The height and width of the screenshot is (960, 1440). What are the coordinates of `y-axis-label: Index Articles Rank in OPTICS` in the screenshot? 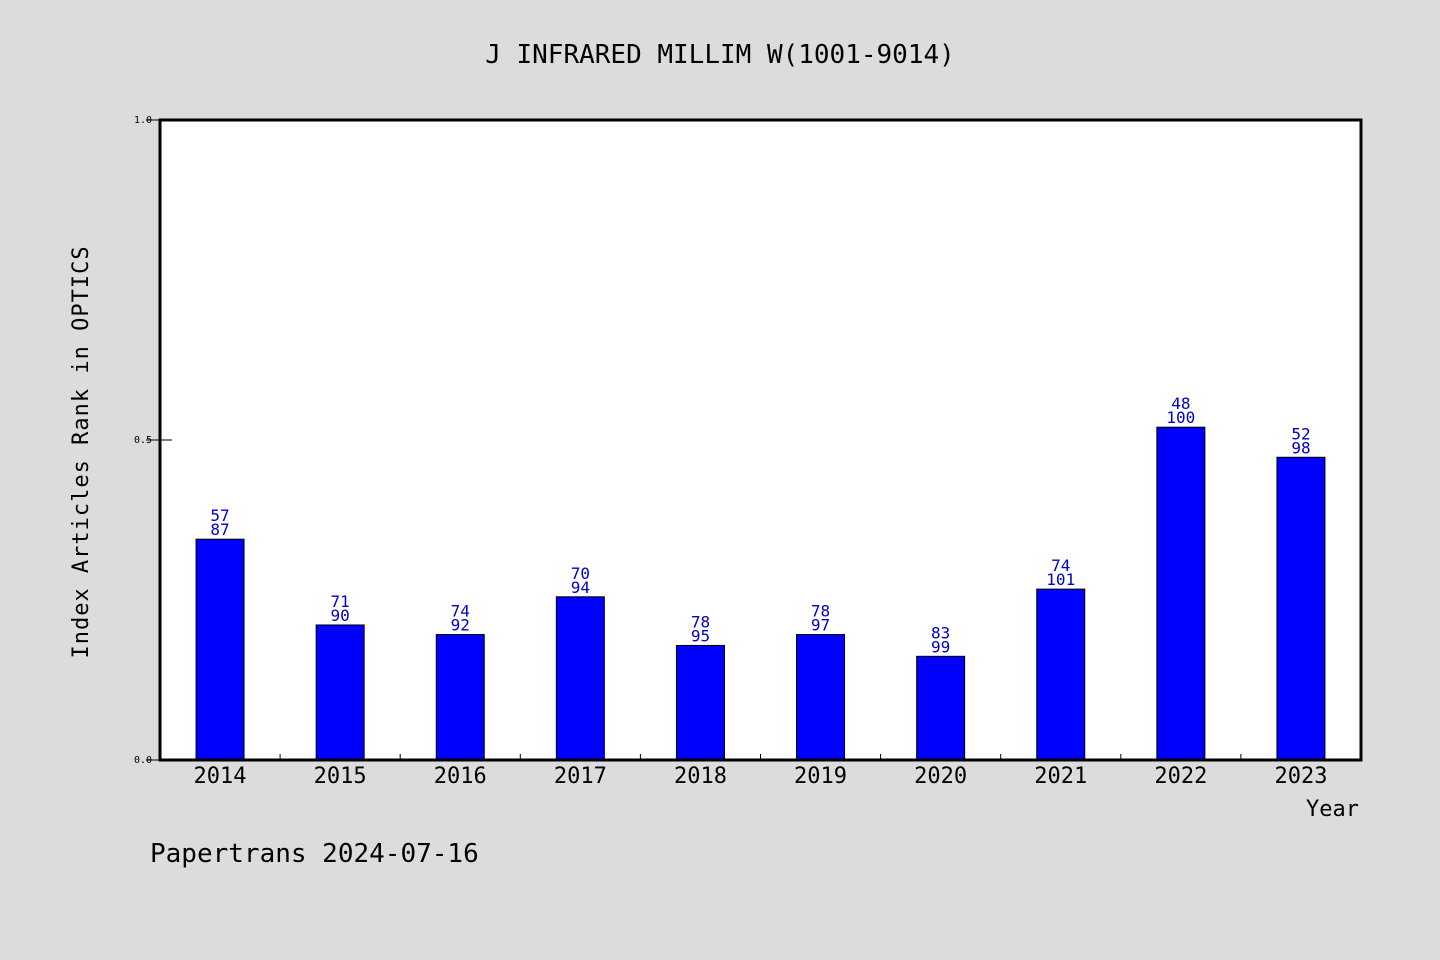 It's located at (81, 451).